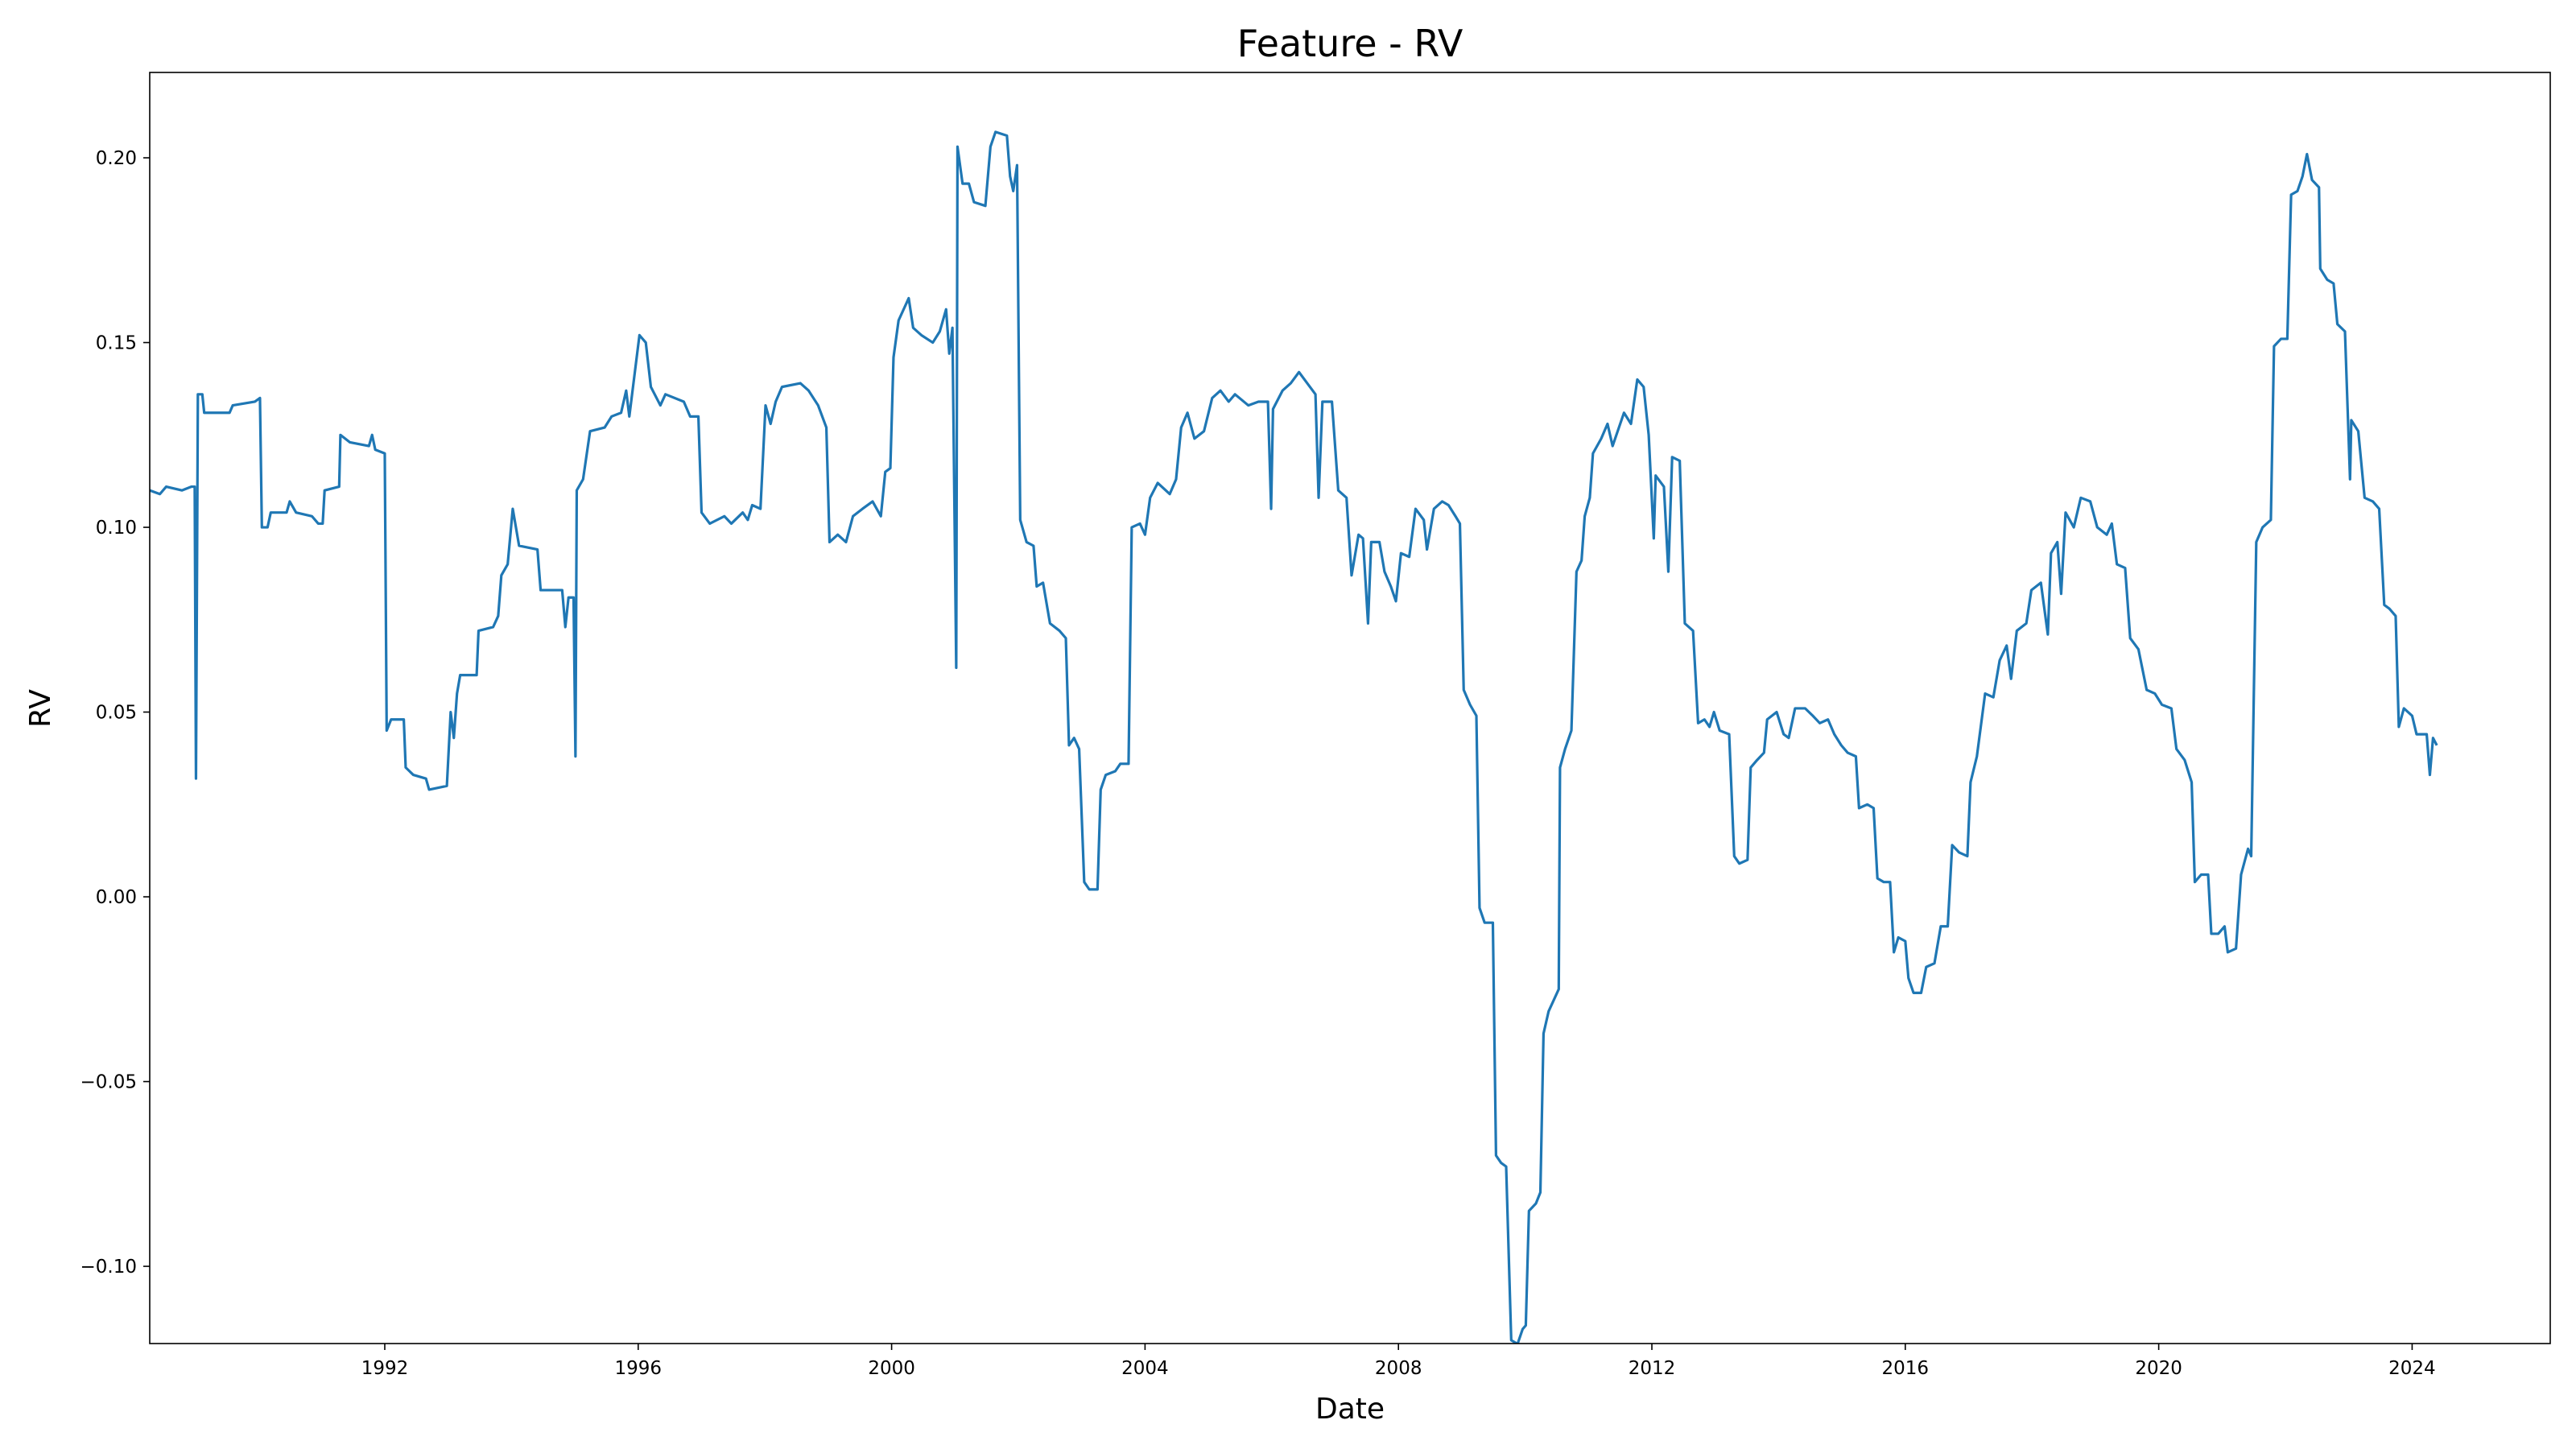  What do you see at coordinates (116, 343) in the screenshot?
I see `y-tick-label: 0.15` at bounding box center [116, 343].